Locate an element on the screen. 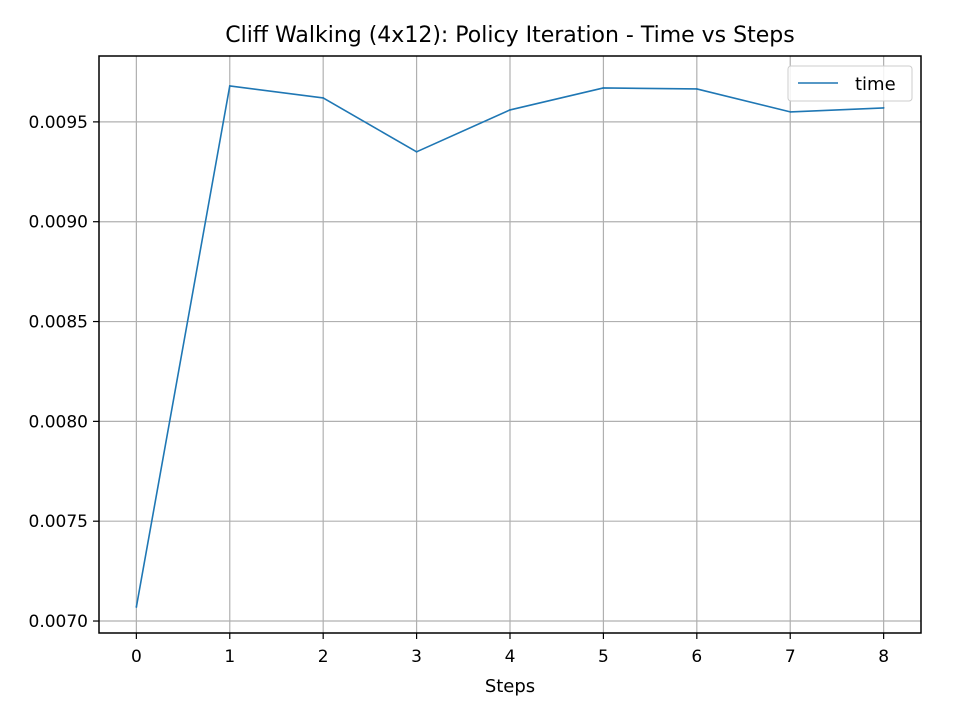 The width and height of the screenshot is (960, 725). y-tick-label: 0.0085 is located at coordinates (58, 323).